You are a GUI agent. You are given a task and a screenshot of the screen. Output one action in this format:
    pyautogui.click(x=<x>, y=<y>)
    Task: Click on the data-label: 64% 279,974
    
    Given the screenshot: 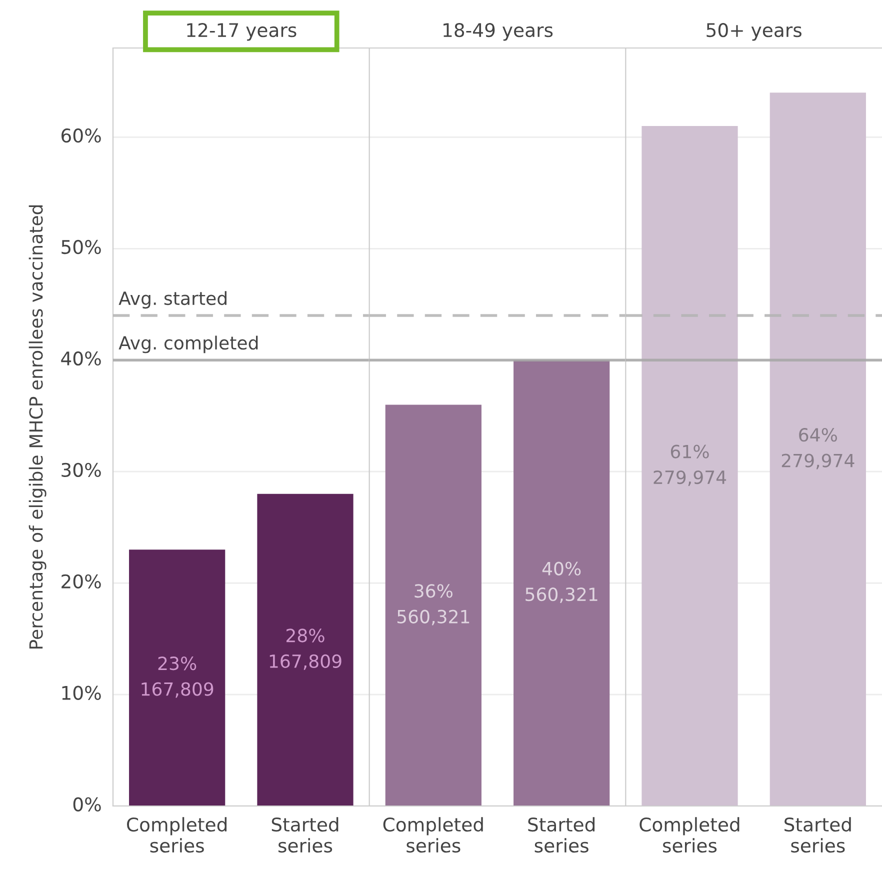 What is the action you would take?
    pyautogui.click(x=818, y=449)
    